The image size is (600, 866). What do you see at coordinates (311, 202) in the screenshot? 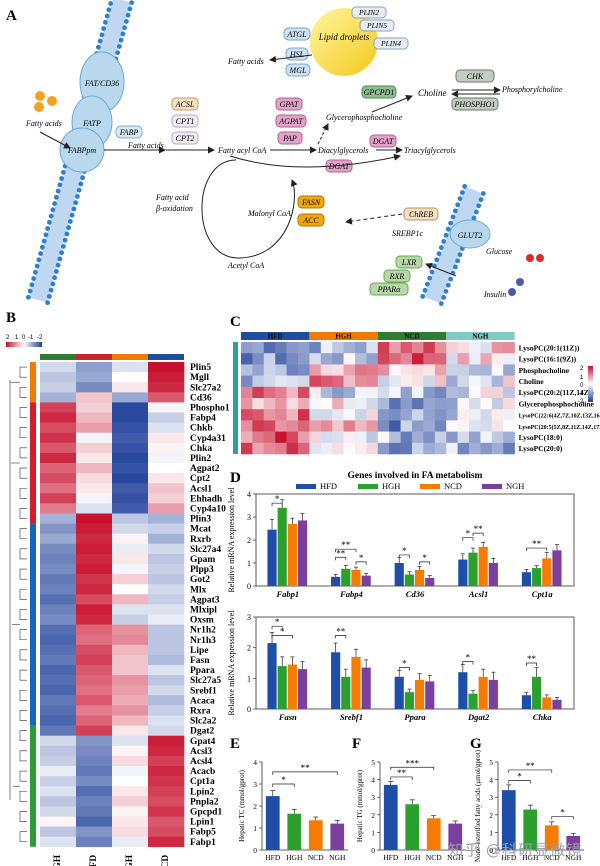
I see `fasn-box` at bounding box center [311, 202].